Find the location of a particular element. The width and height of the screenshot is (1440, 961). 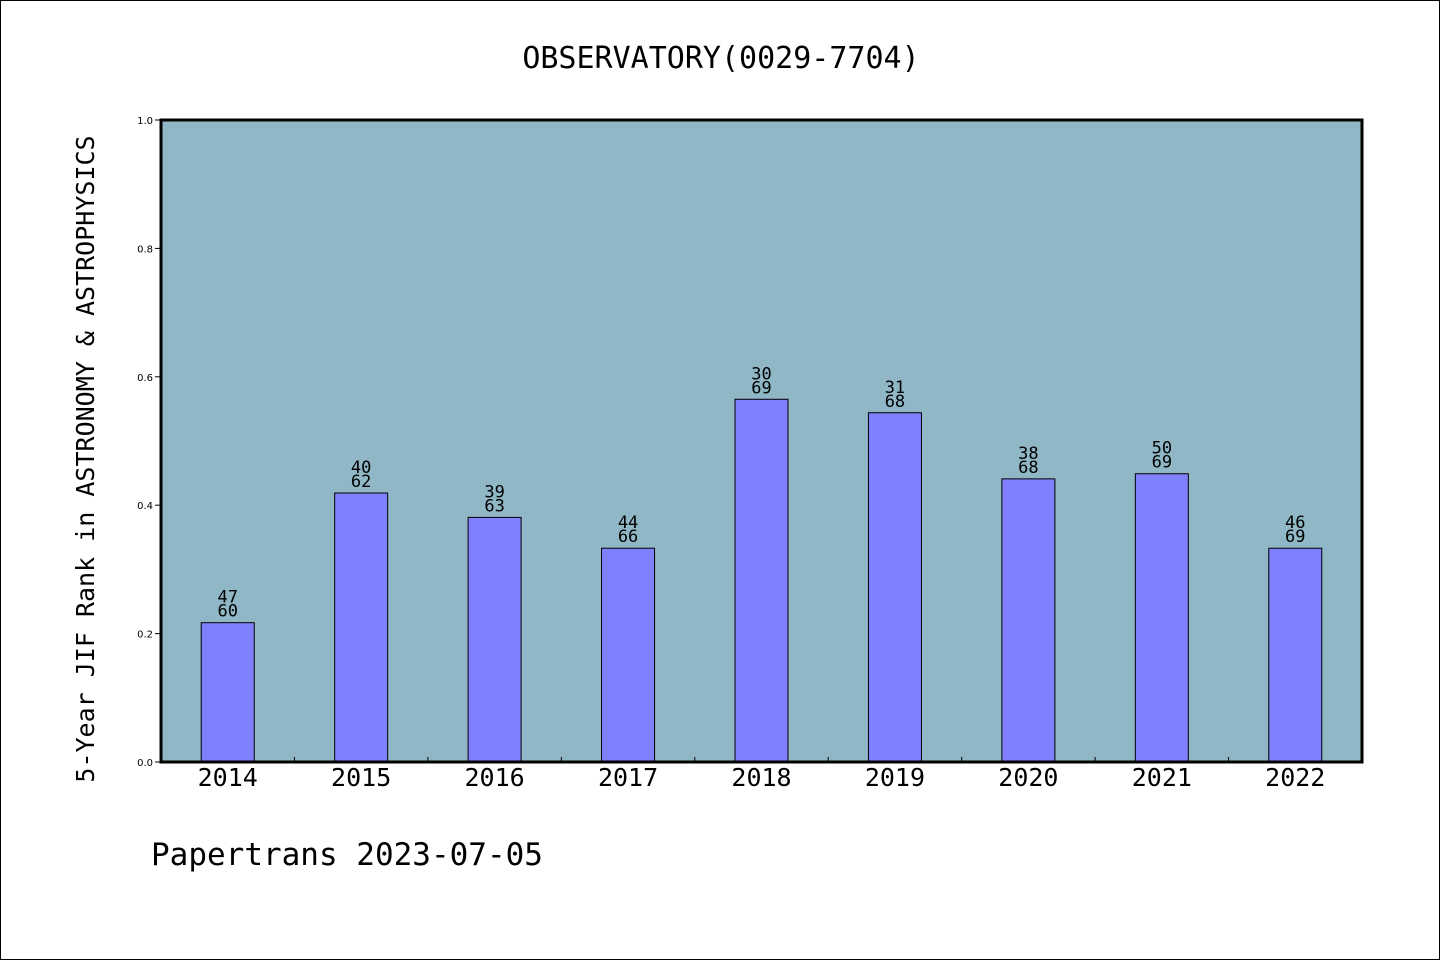

y-tick-label: 0.0 is located at coordinates (145, 763).